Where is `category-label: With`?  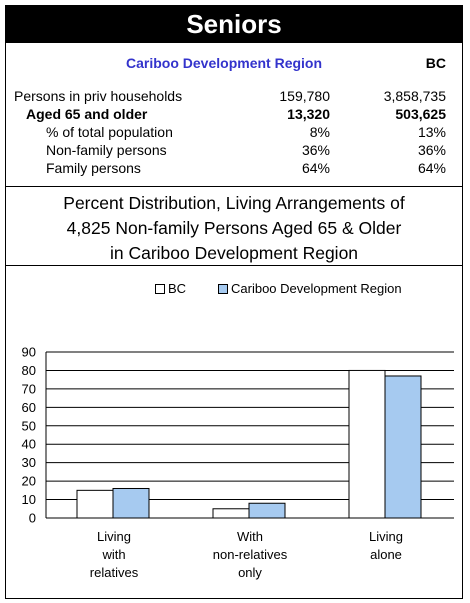
category-label: With is located at coordinates (250, 536).